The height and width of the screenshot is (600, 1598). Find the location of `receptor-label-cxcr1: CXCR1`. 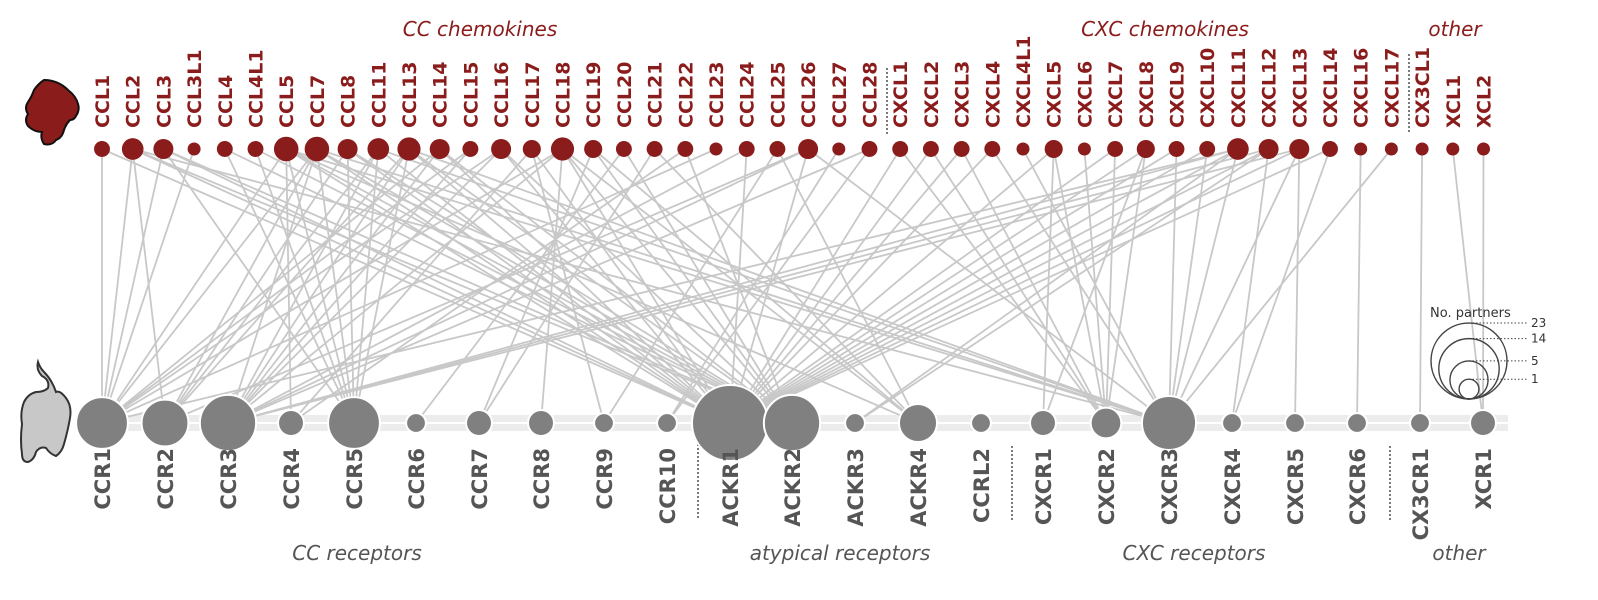

receptor-label-cxcr1: CXCR1 is located at coordinates (1044, 486).